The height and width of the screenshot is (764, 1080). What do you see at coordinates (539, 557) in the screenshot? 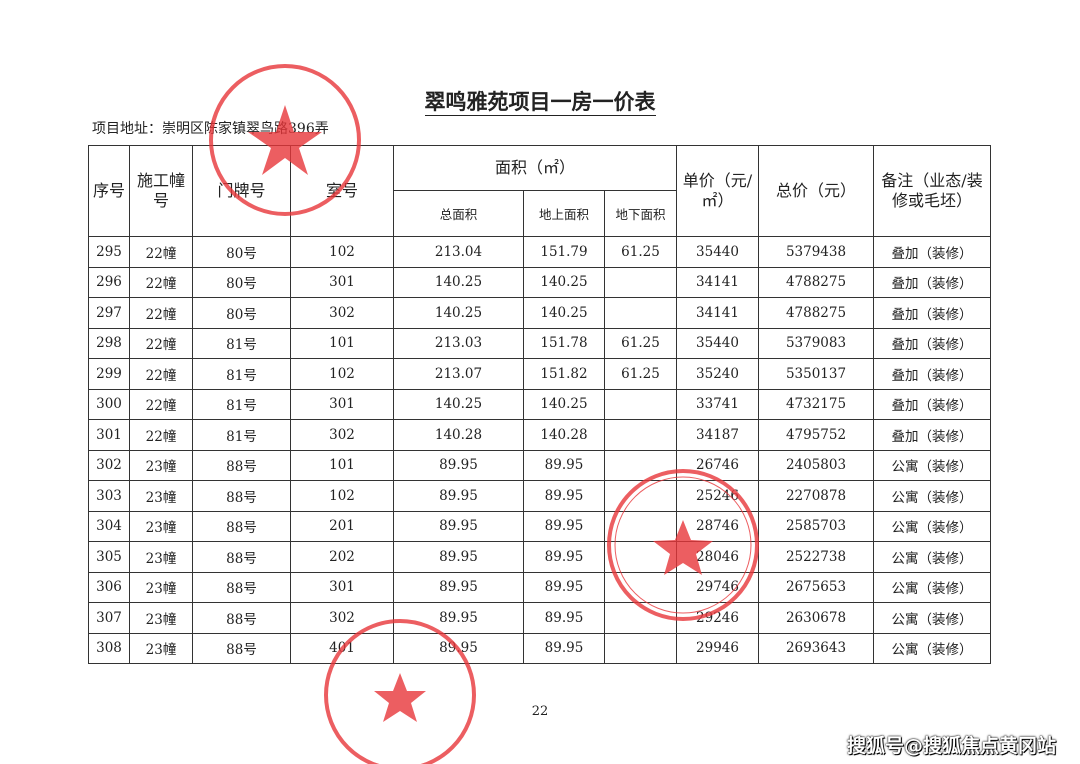
I see `table-row: 305 23幢 88号 202 89.95 89.95 28046 2522738 公寓（装修）` at bounding box center [539, 557].